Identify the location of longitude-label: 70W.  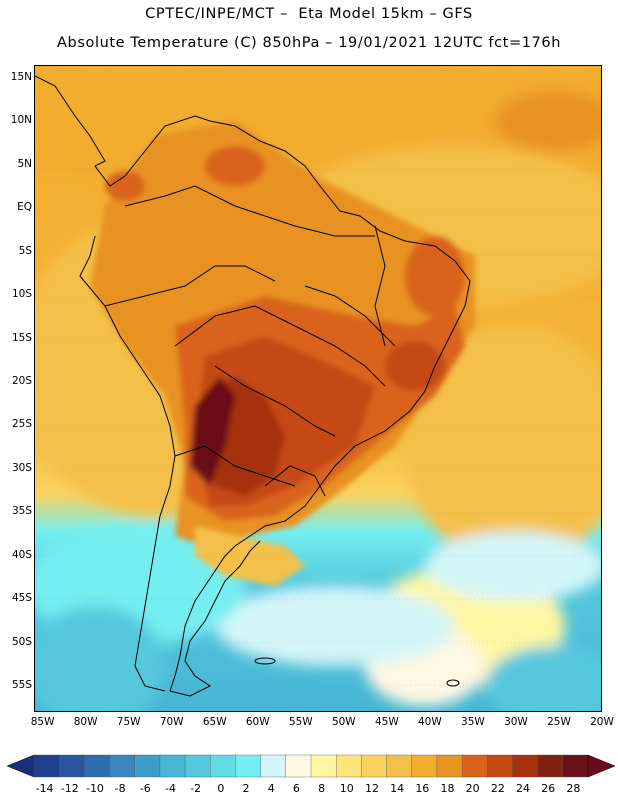
(171, 722).